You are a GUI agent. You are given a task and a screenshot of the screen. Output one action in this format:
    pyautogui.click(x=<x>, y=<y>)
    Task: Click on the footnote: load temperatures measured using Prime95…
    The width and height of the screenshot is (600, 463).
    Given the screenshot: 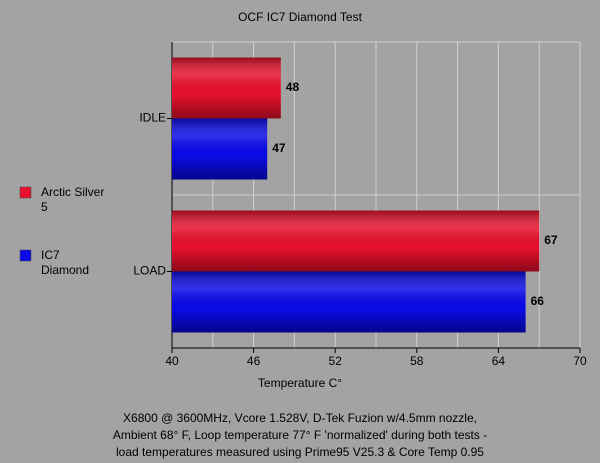 What is the action you would take?
    pyautogui.click(x=300, y=452)
    